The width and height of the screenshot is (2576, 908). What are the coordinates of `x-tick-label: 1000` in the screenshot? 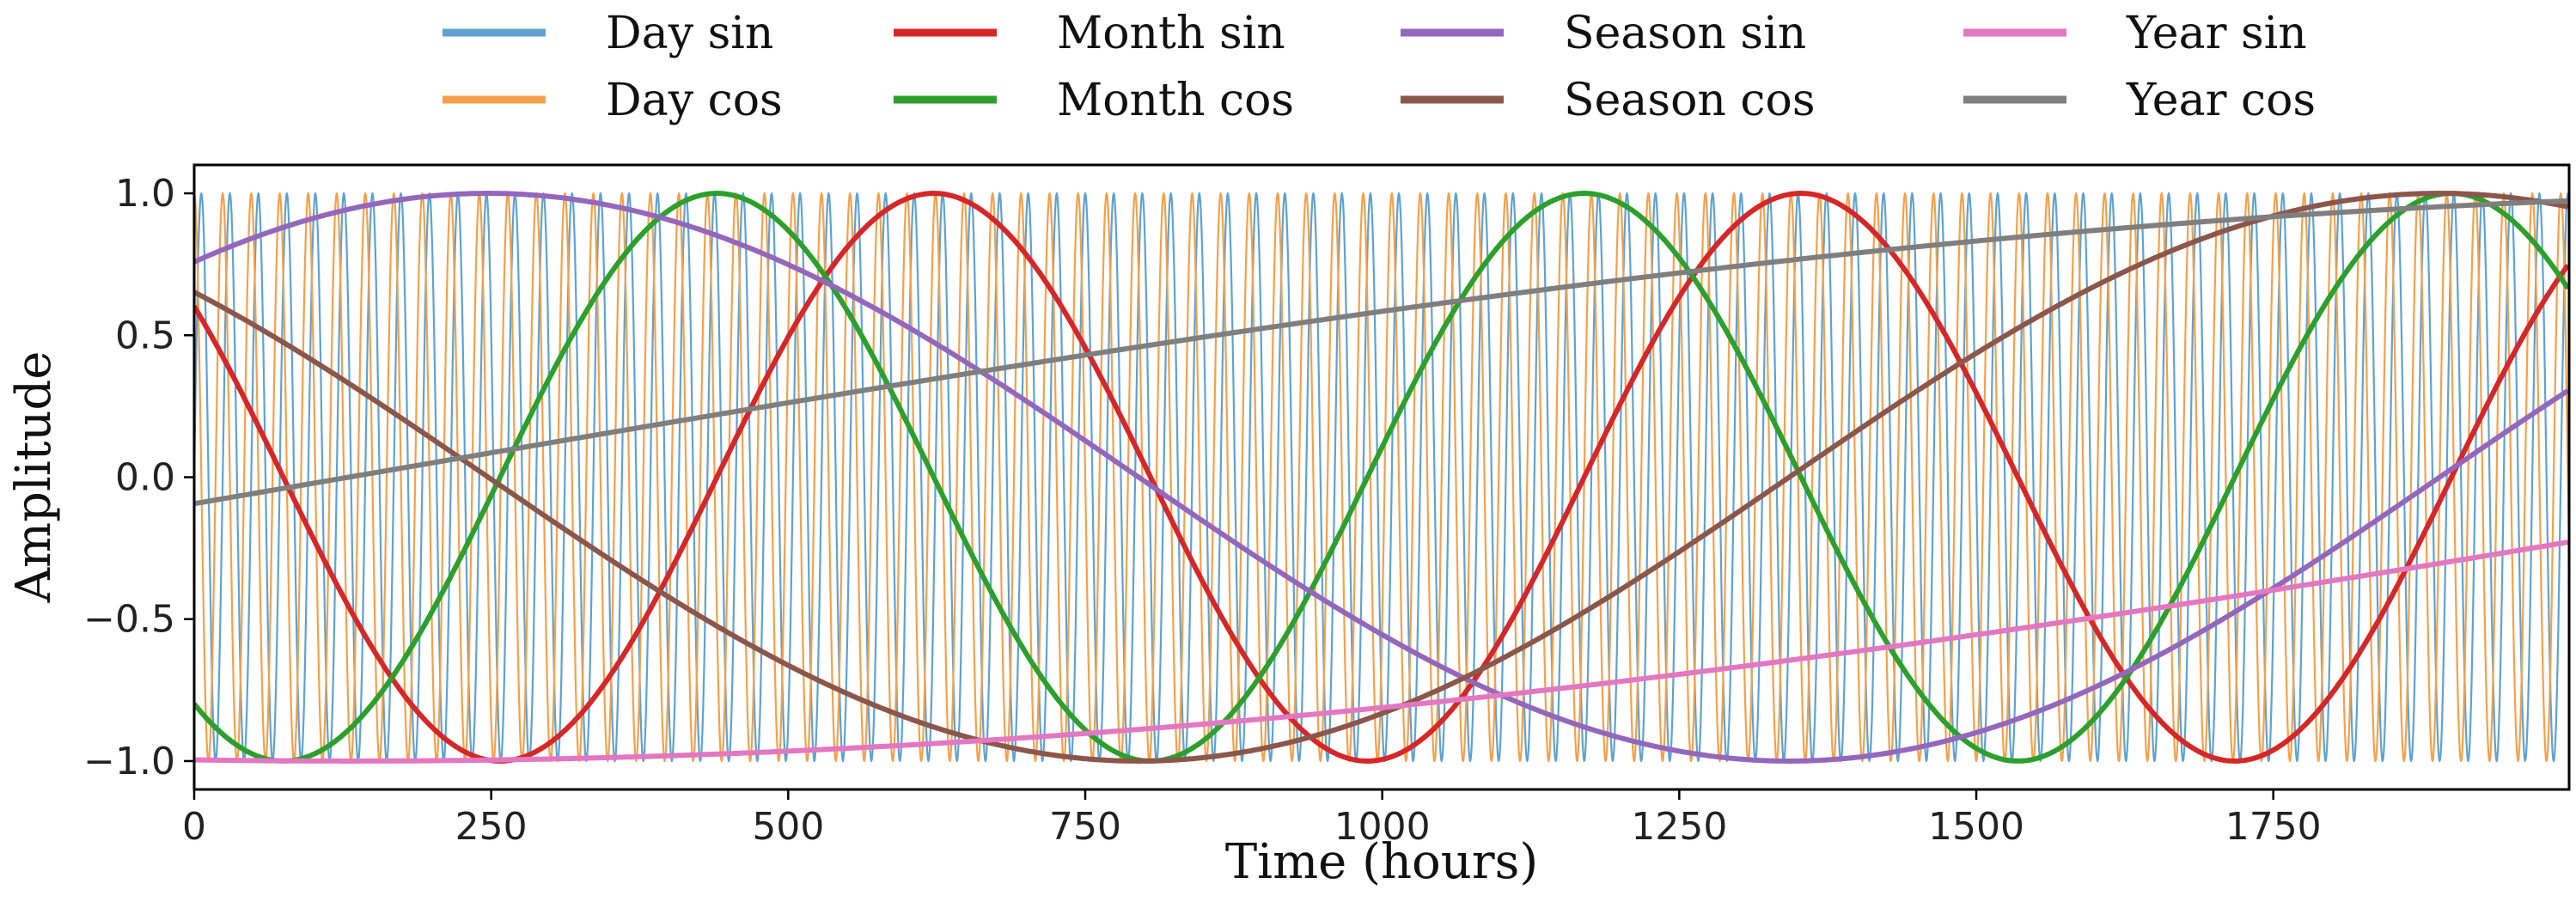 It's located at (1382, 827).